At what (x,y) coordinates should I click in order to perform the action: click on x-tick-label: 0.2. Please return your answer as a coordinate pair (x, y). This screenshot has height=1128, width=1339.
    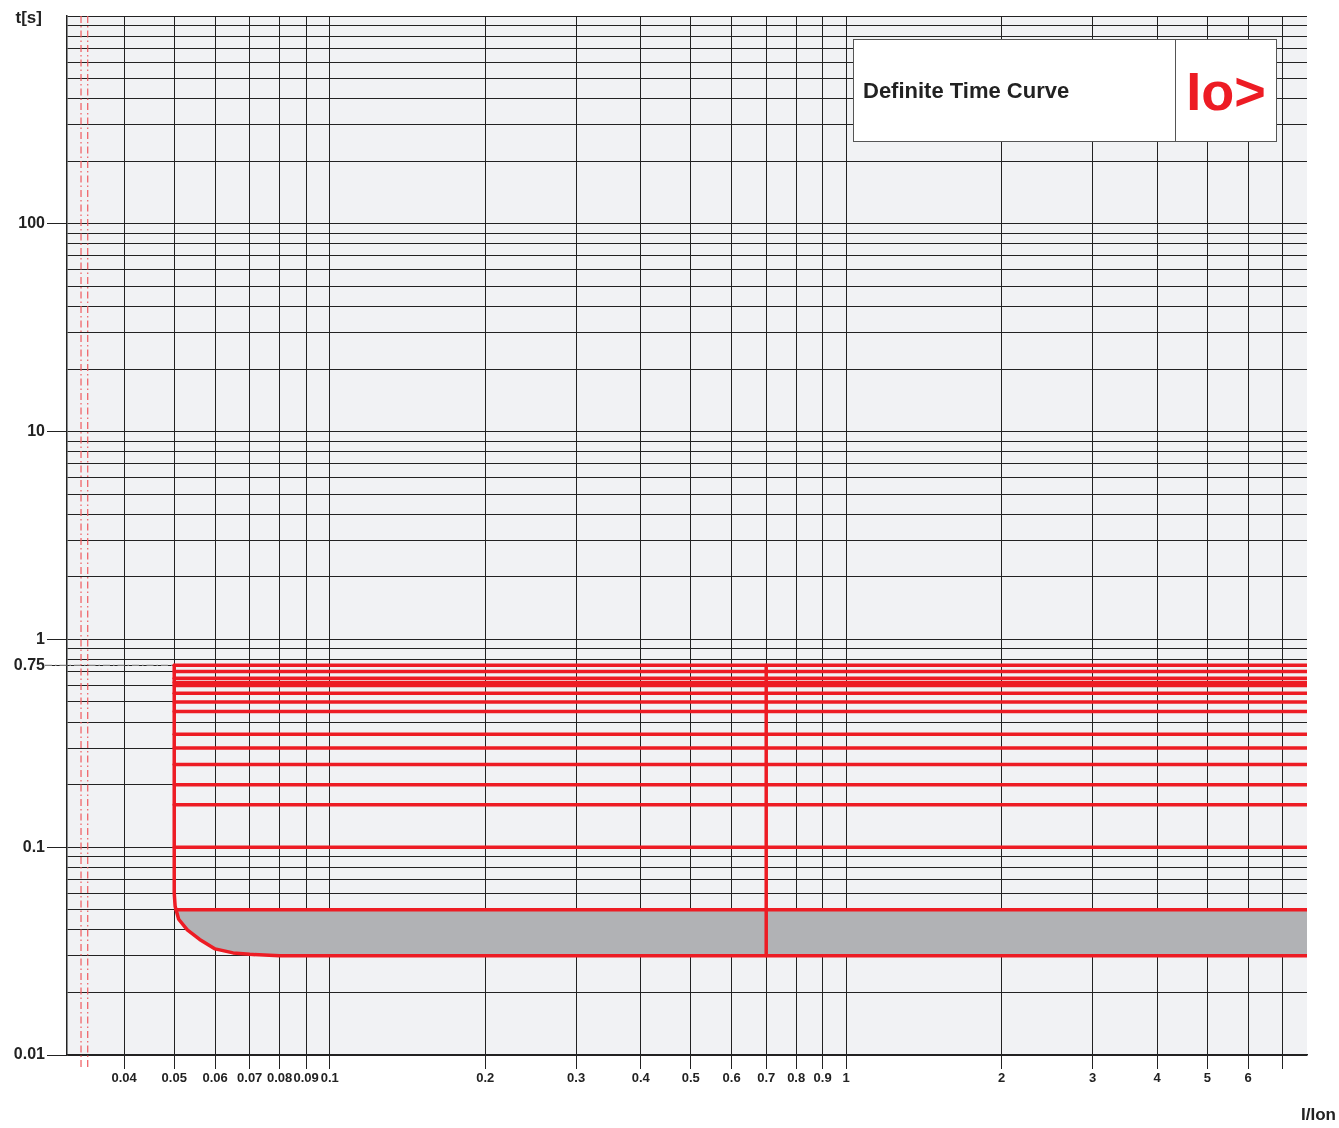
    Looking at the image, I should click on (485, 1078).